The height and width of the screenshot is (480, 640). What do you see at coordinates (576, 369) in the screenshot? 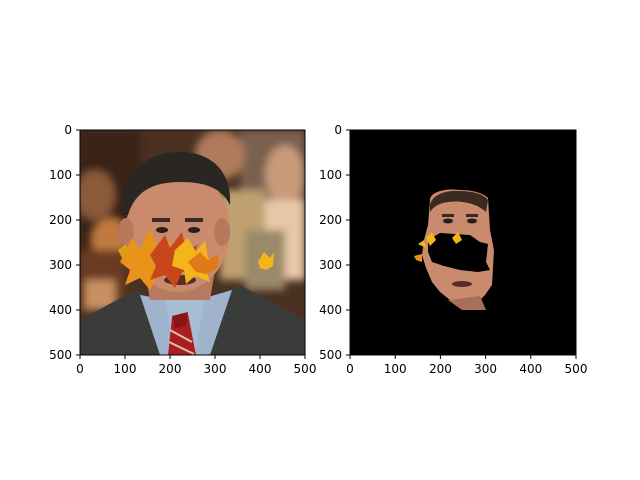
I see `right-x-tick-label: 500` at bounding box center [576, 369].